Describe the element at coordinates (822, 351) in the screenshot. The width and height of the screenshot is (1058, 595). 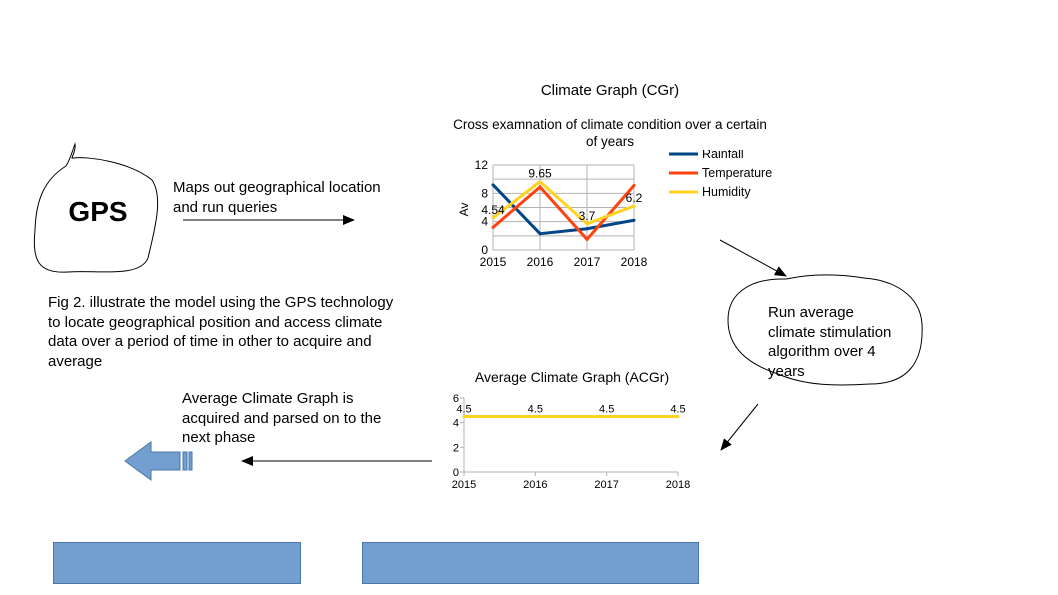
I see `avg-algorithm-line: algorithm over 4` at that location.